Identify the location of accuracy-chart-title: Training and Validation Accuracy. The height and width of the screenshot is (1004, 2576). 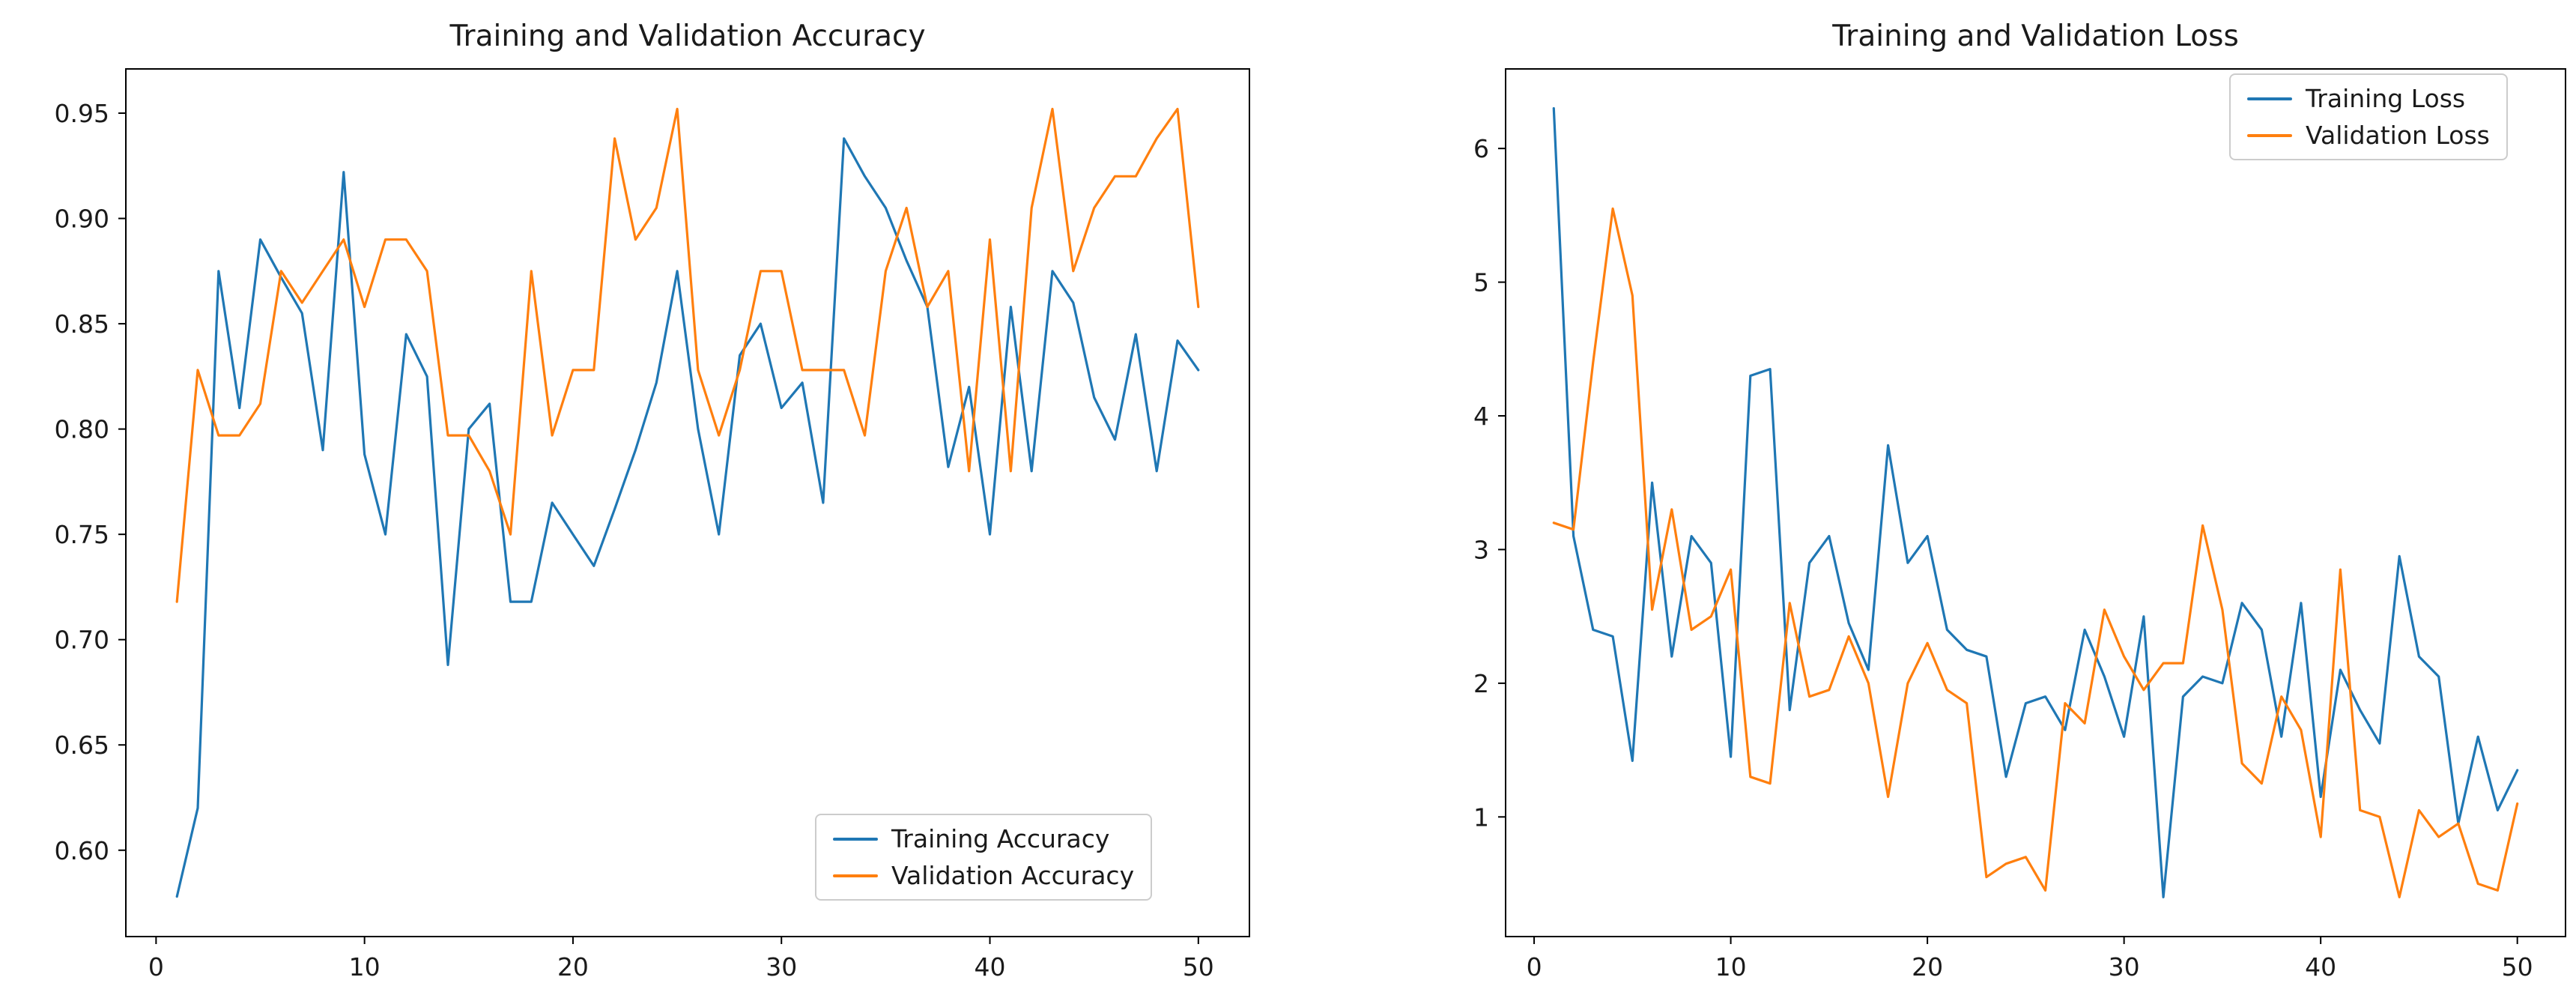
(687, 36).